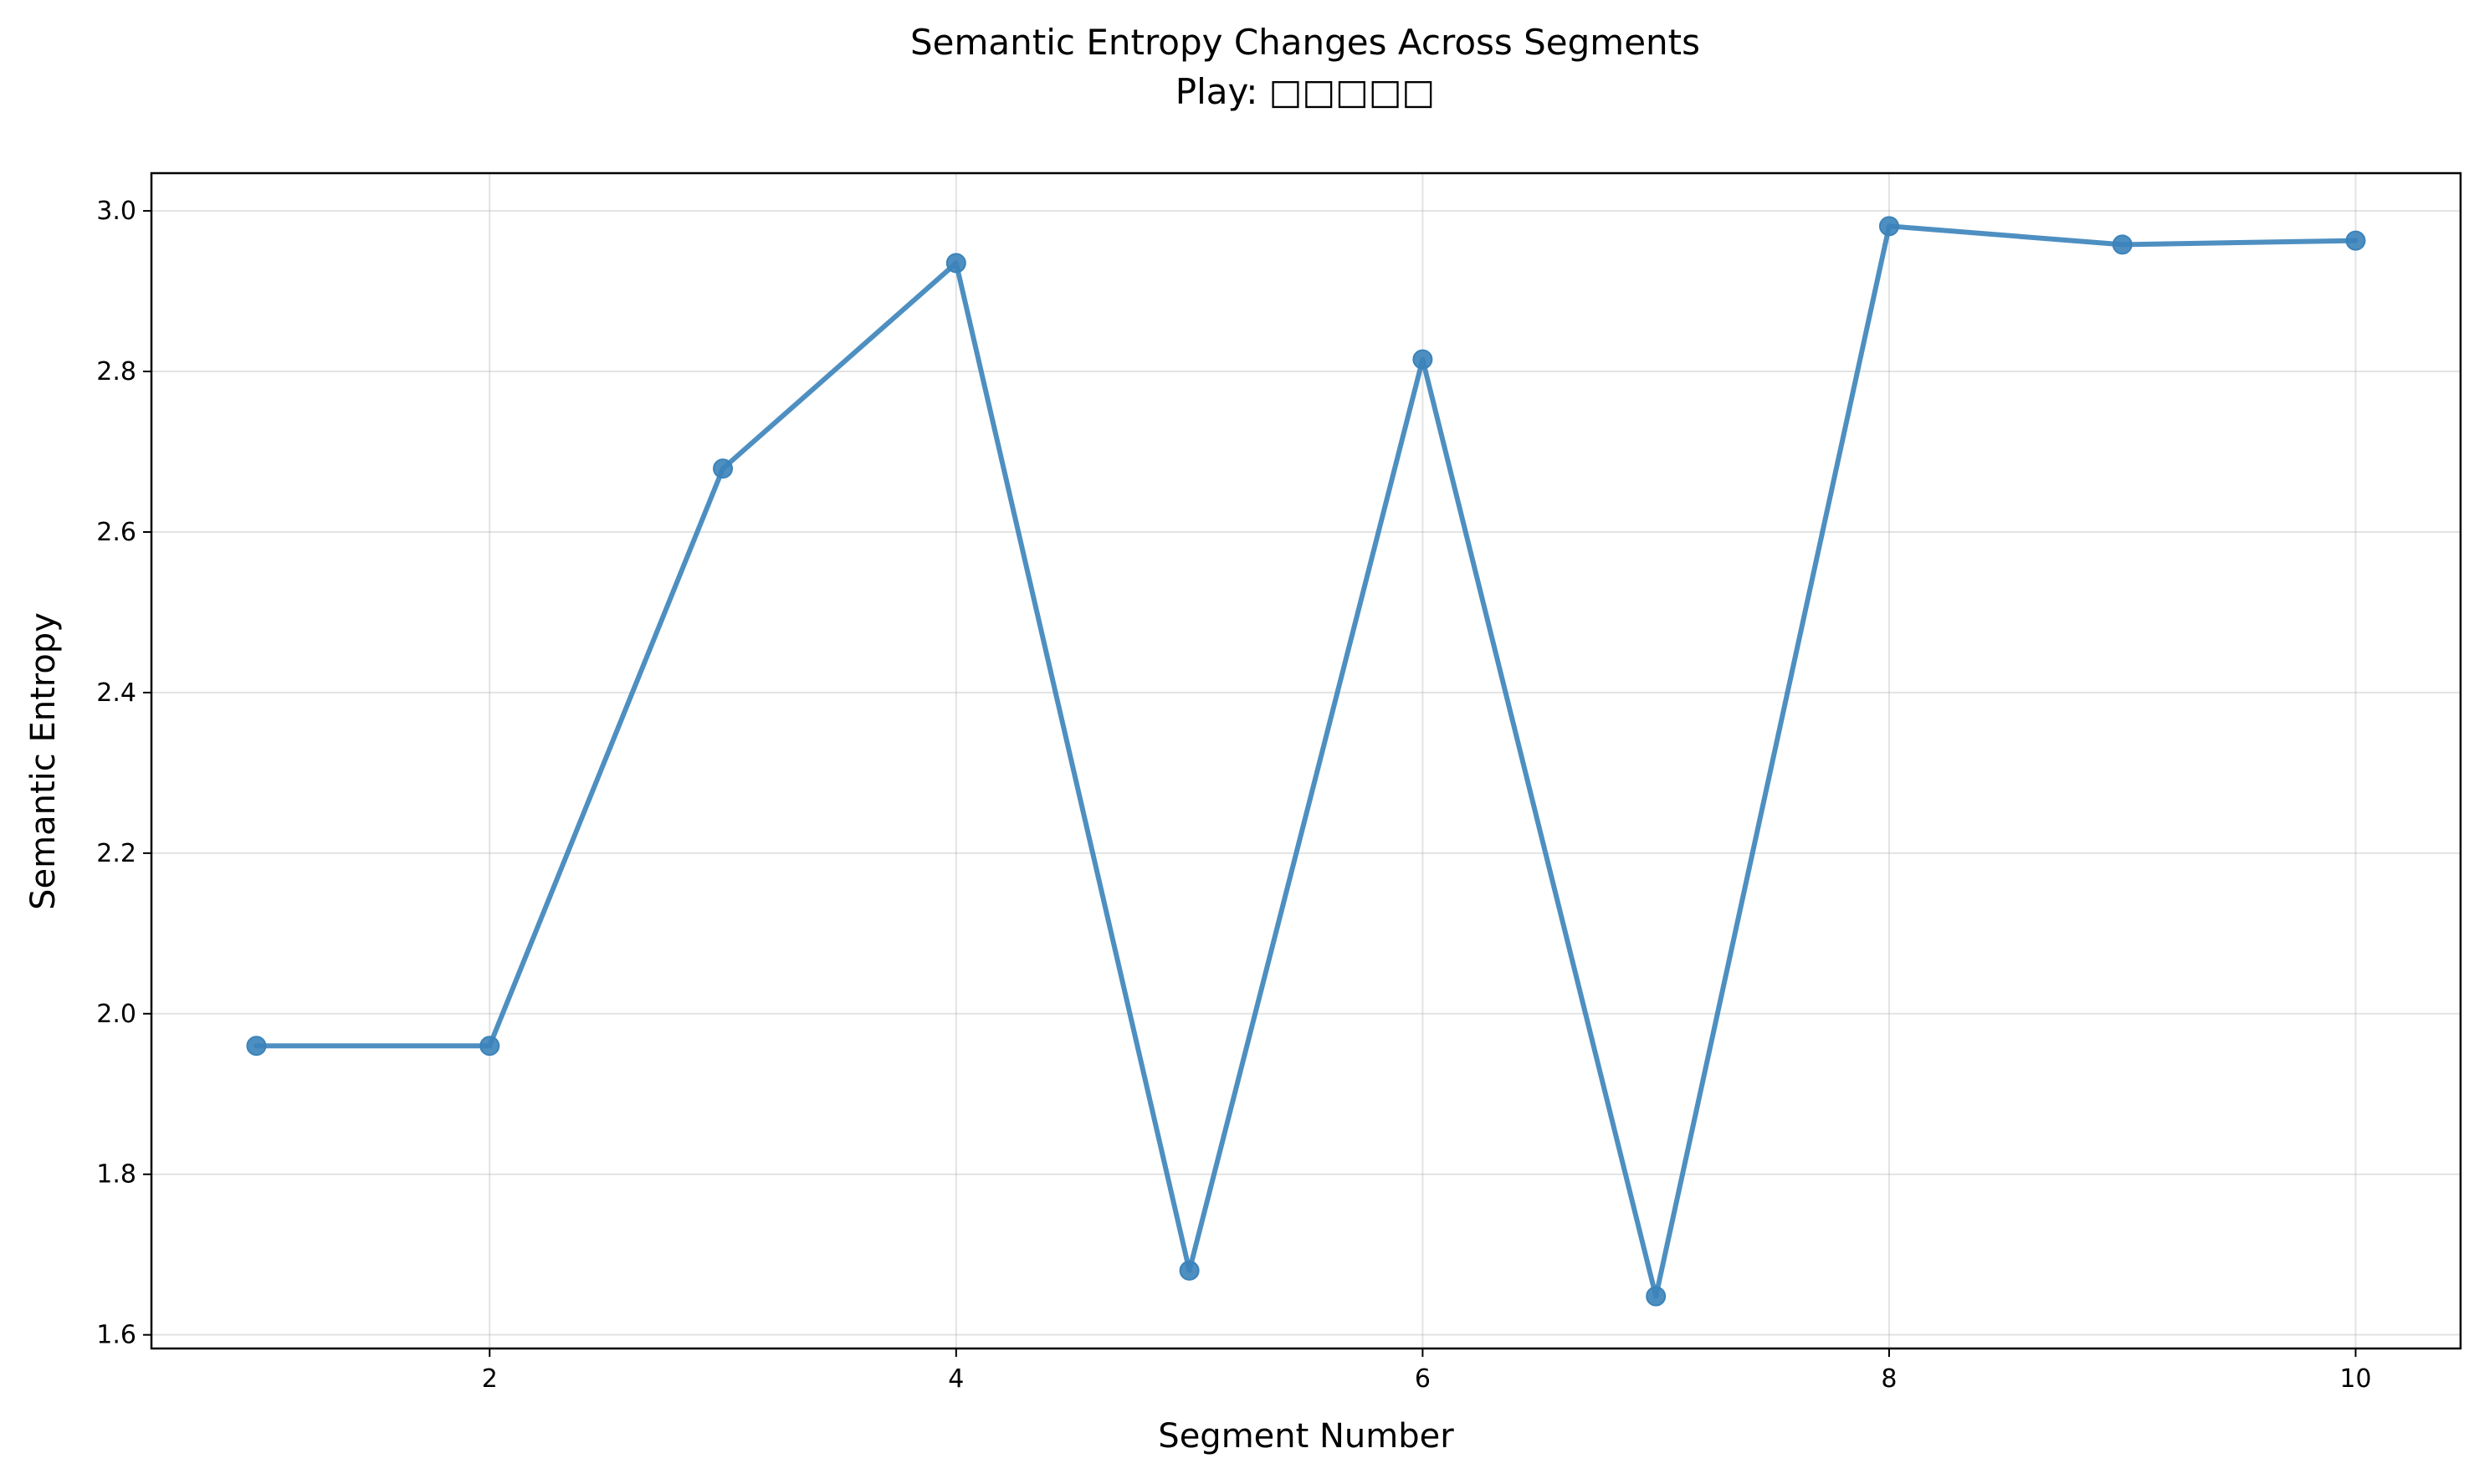 The image size is (2484, 1484). Describe the element at coordinates (1305, 91) in the screenshot. I see `chart-subtitle: Play: □□□□□` at that location.